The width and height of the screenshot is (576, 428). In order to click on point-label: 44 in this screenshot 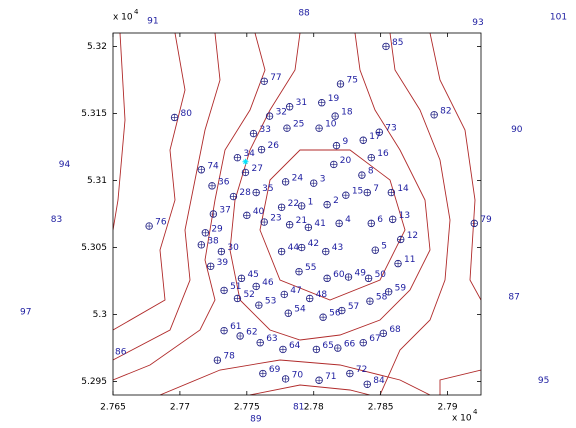, I will do `click(294, 248)`.